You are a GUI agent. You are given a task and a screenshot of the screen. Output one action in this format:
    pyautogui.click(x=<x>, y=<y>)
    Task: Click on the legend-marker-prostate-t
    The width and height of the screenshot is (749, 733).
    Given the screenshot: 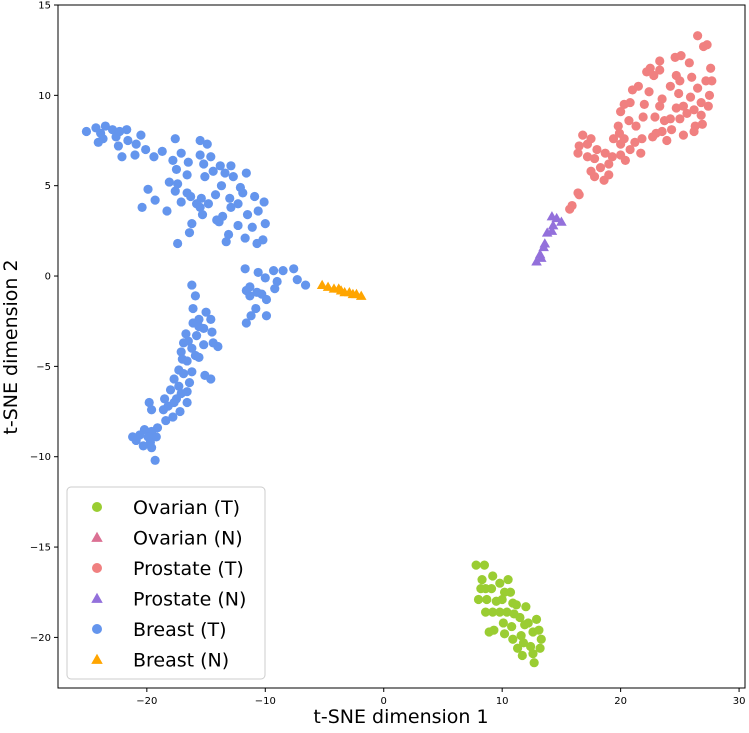 What is the action you would take?
    pyautogui.click(x=97, y=568)
    